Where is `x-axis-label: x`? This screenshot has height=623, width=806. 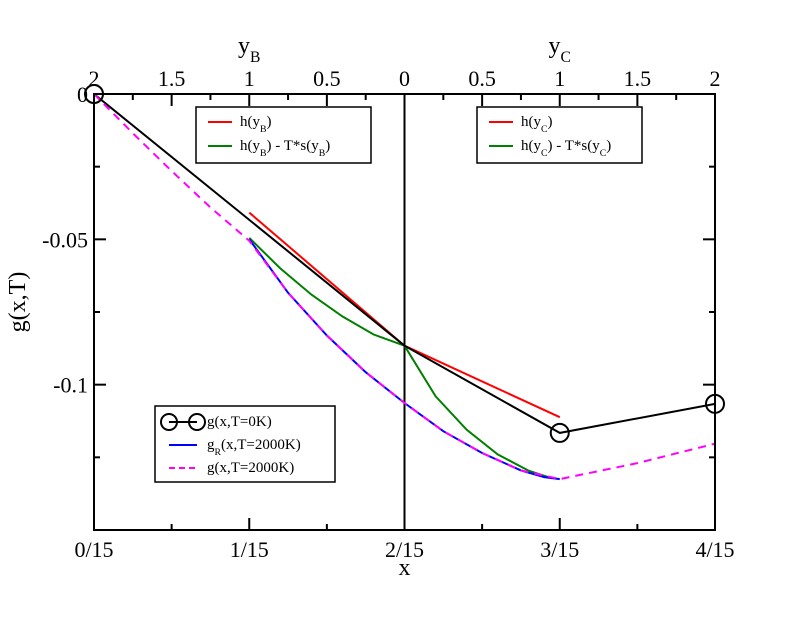 x-axis-label: x is located at coordinates (405, 568).